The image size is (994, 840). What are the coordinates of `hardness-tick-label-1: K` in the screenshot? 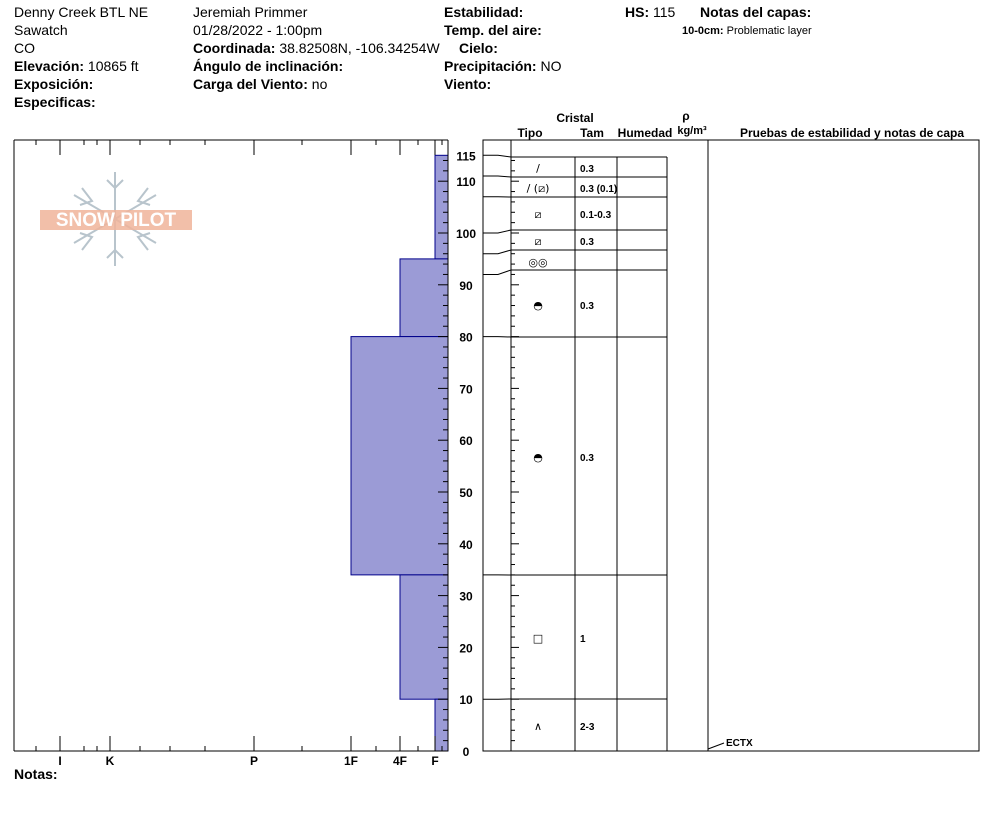 It's located at (110, 761).